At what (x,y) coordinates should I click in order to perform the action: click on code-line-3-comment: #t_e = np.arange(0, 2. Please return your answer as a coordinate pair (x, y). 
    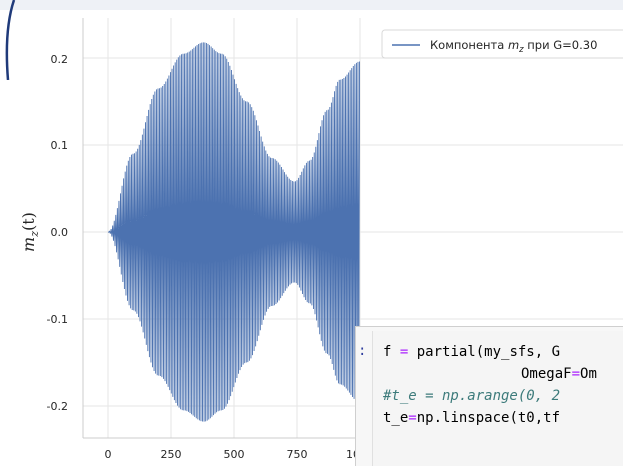
    Looking at the image, I should click on (472, 396).